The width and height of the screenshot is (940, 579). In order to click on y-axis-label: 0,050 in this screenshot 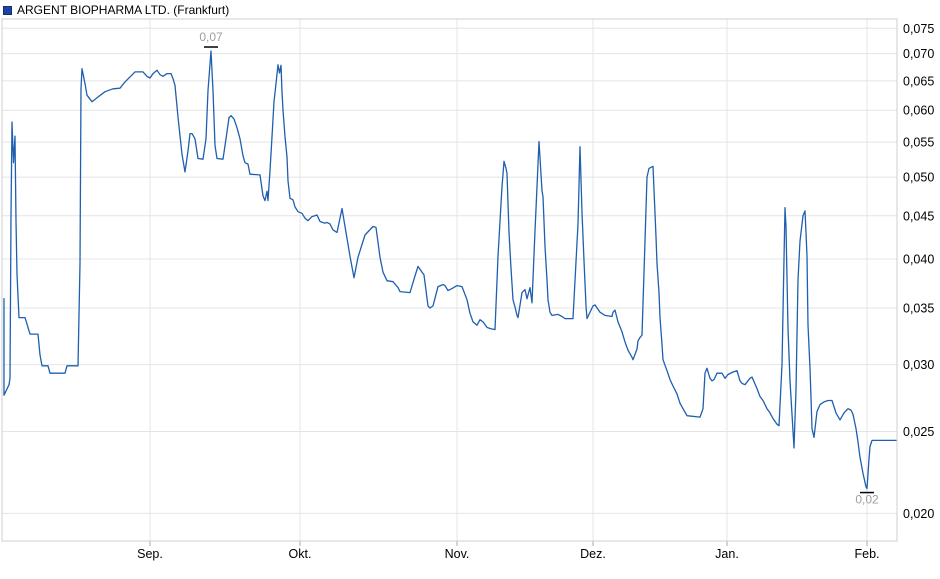, I will do `click(918, 178)`.